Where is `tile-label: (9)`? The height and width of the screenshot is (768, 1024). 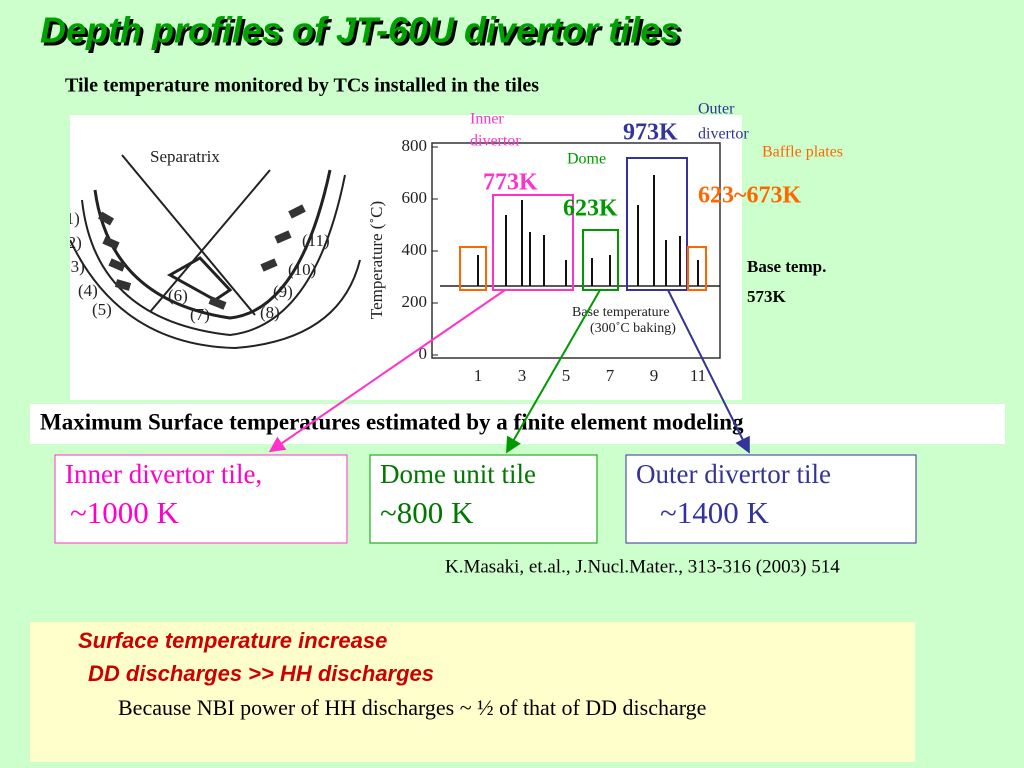
tile-label: (9) is located at coordinates (283, 291).